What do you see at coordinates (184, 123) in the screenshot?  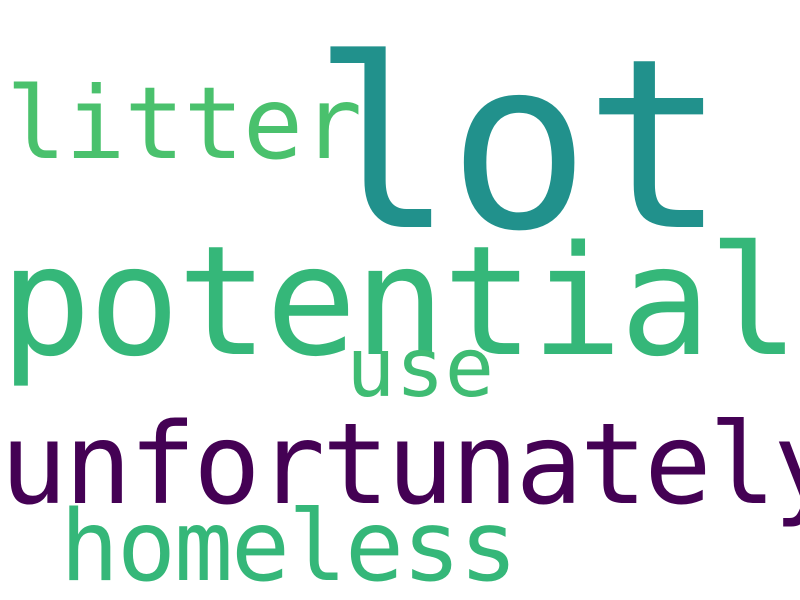 I see `word-litter: litter` at bounding box center [184, 123].